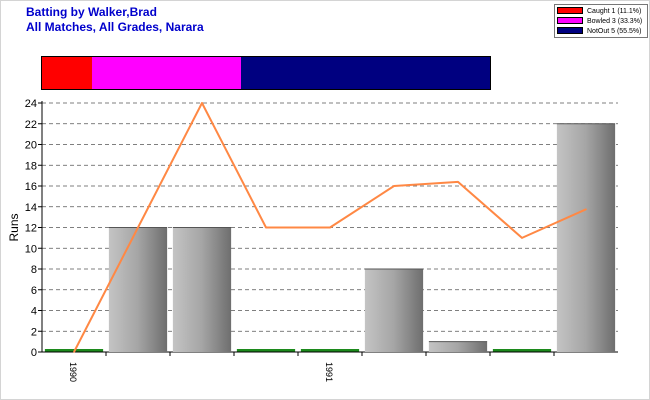 This screenshot has width=650, height=400. Describe the element at coordinates (570, 10) in the screenshot. I see `legend-swatch-caught` at that location.